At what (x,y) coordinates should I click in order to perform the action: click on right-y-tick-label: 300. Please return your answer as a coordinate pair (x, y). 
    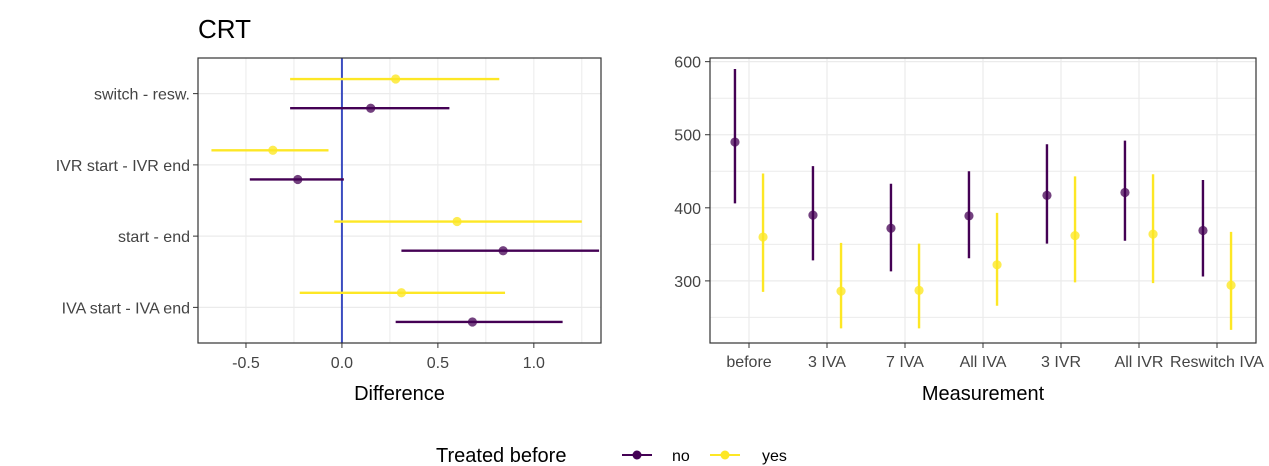
    Looking at the image, I should click on (687, 282).